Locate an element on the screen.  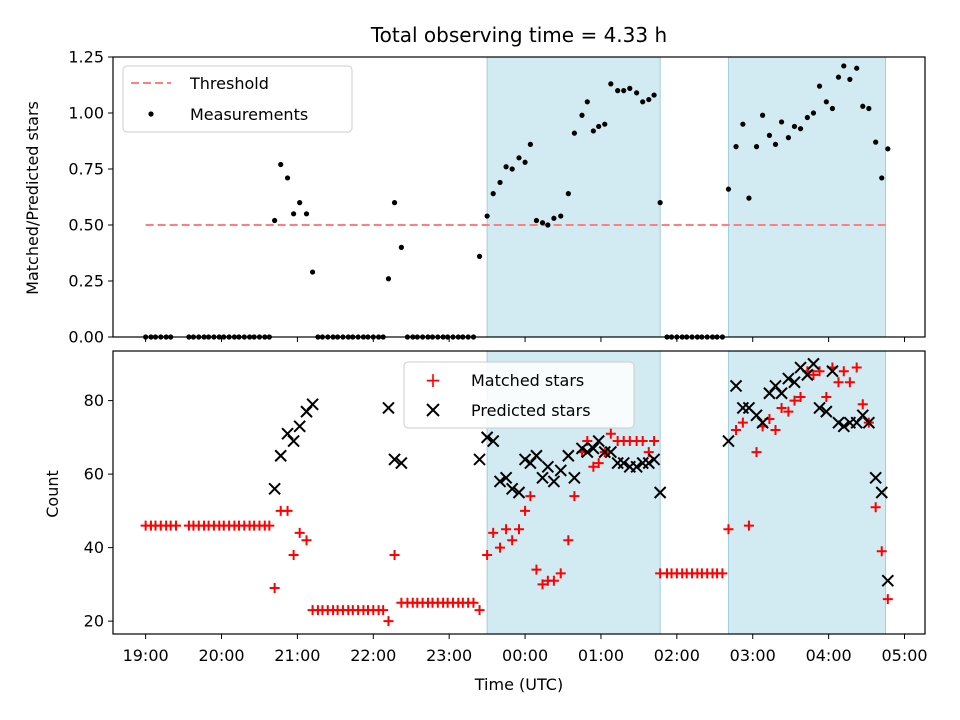
legend-matched-label: Matched stars is located at coordinates (527, 380).